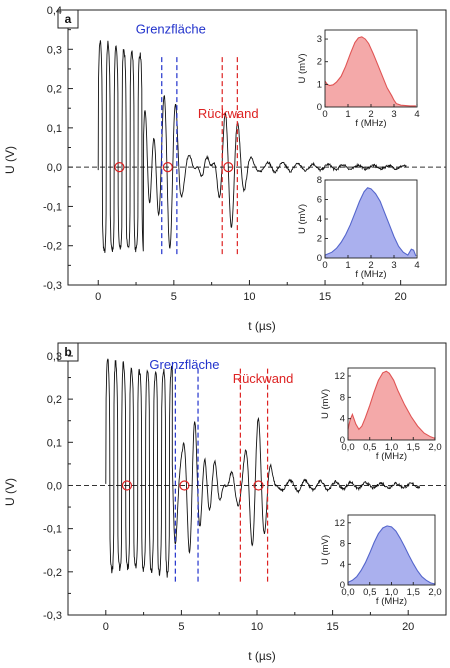 Image resolution: width=450 pixels, height=668 pixels. Describe the element at coordinates (54, 11) in the screenshot. I see `y-tick-label: 0,4` at that location.